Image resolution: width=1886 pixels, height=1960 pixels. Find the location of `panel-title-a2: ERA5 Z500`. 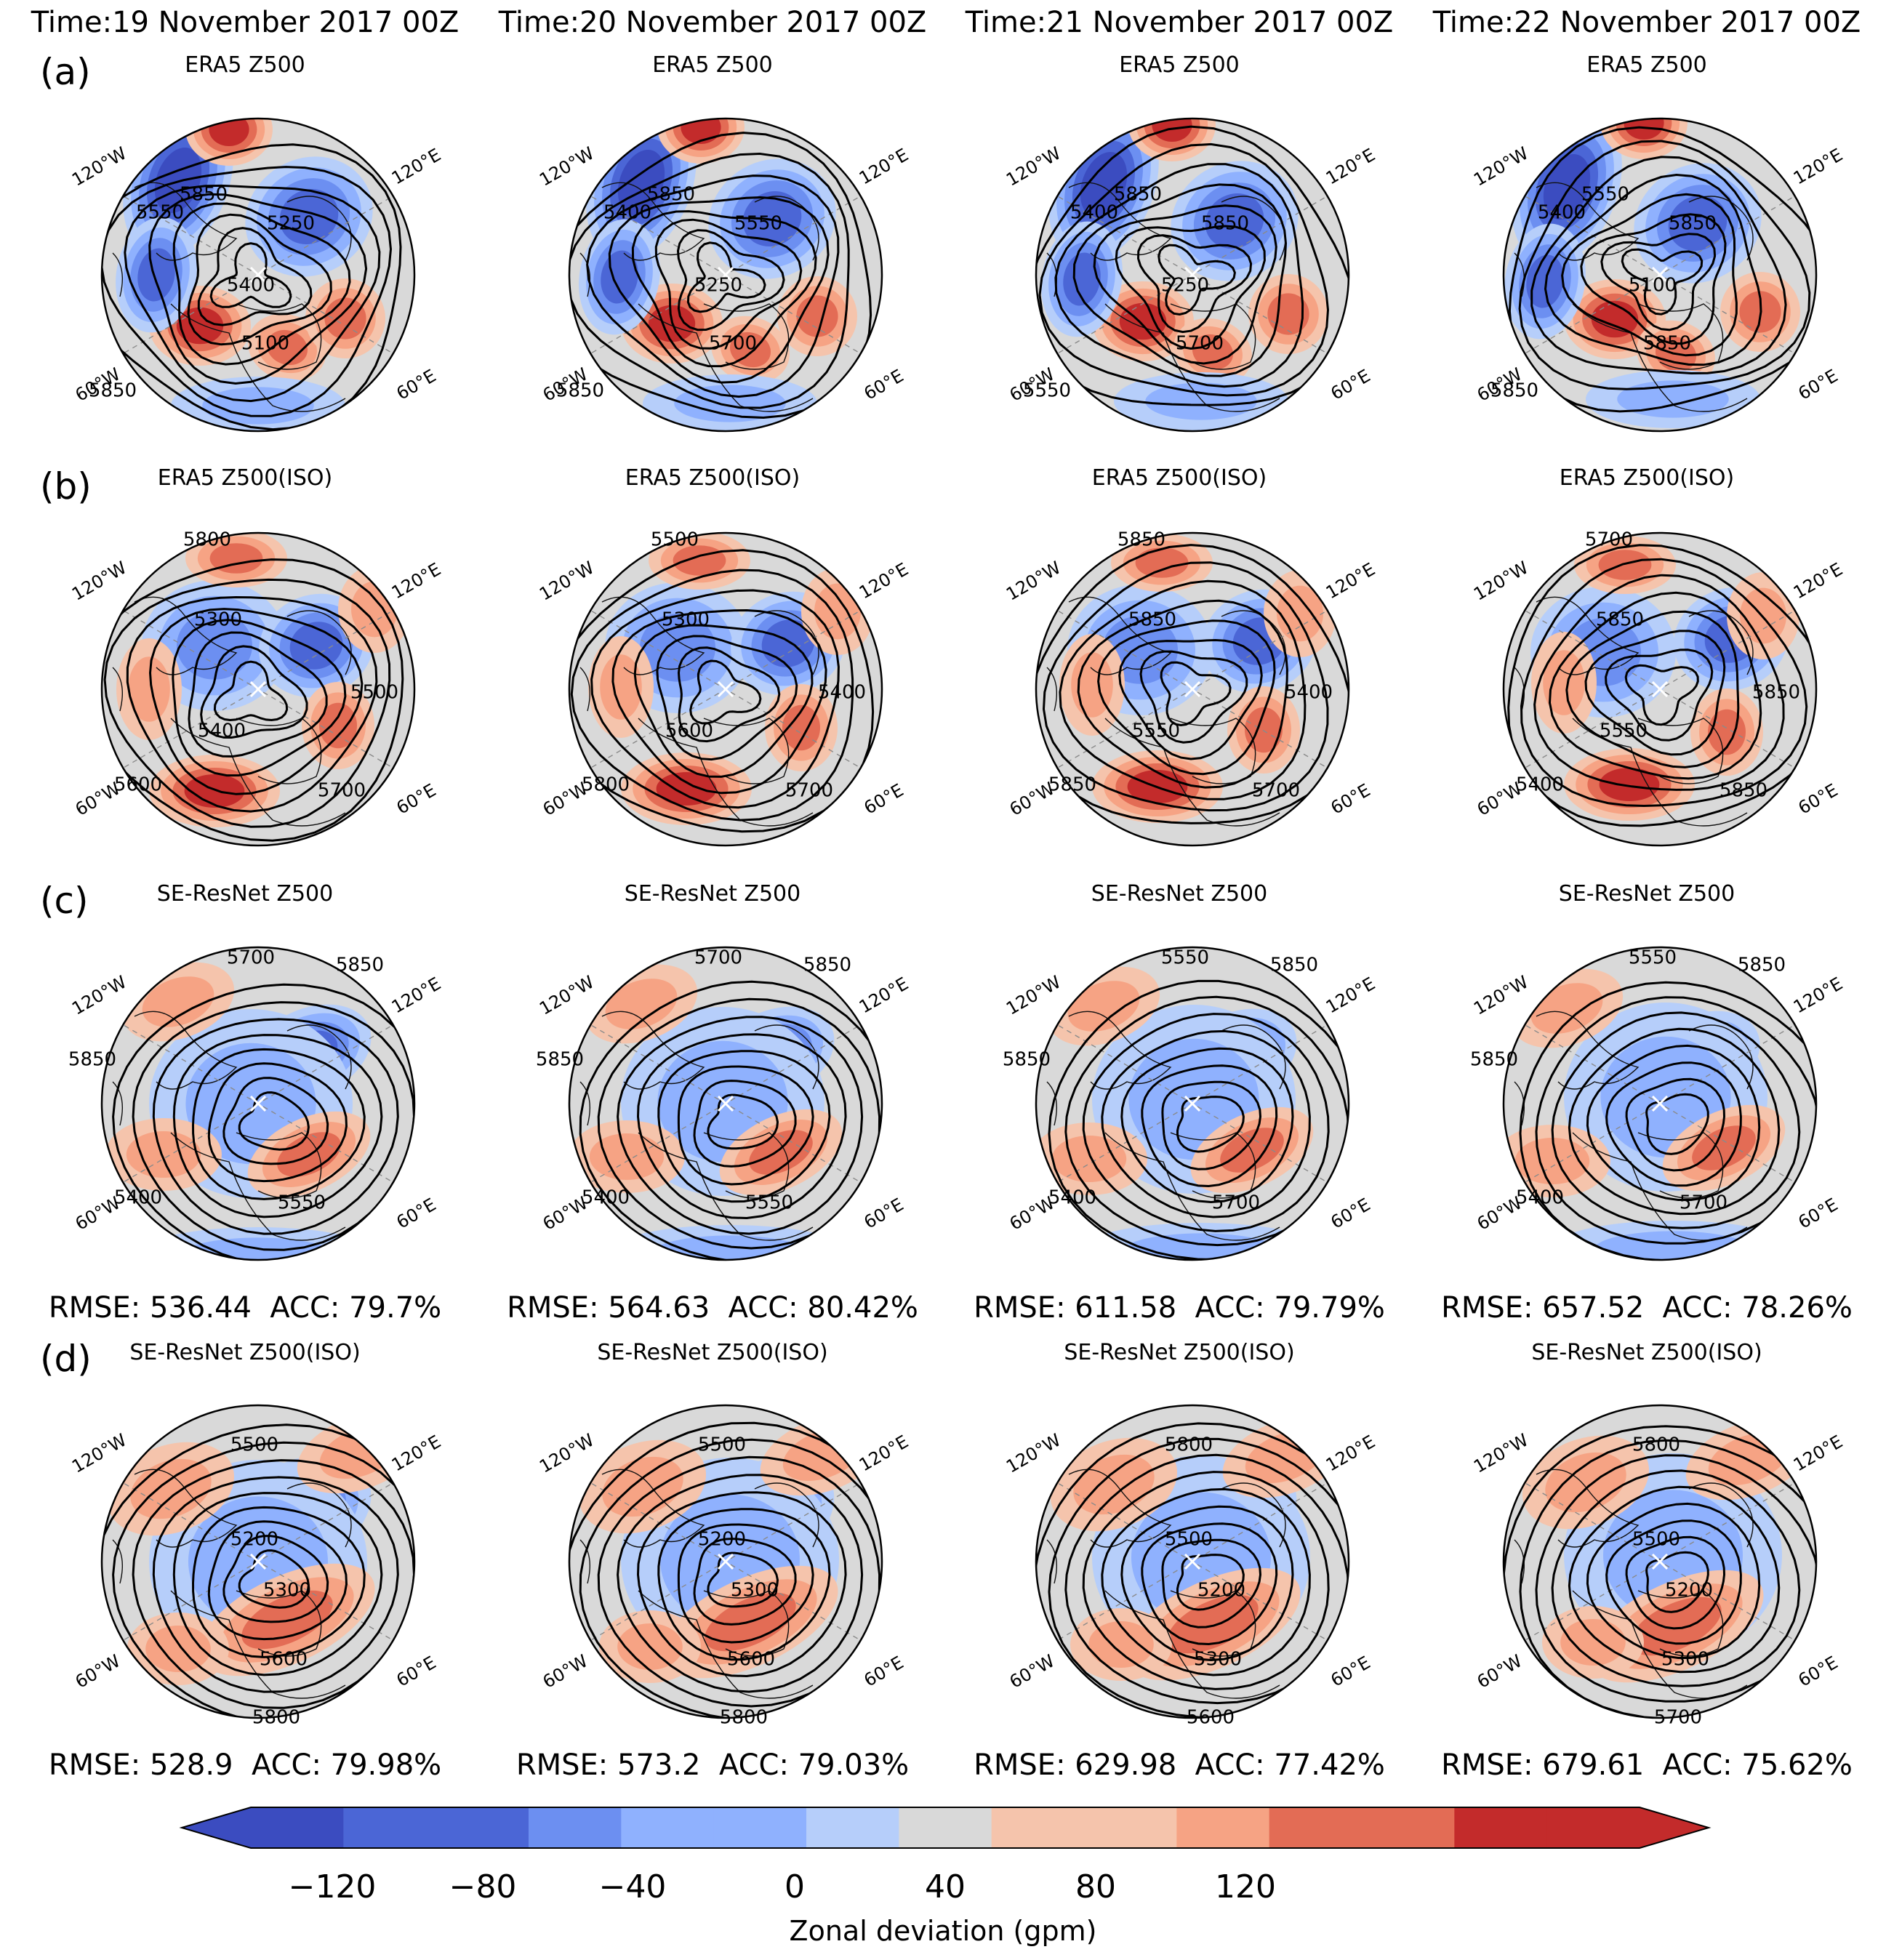

panel-title-a2: ERA5 Z500 is located at coordinates (712, 65).